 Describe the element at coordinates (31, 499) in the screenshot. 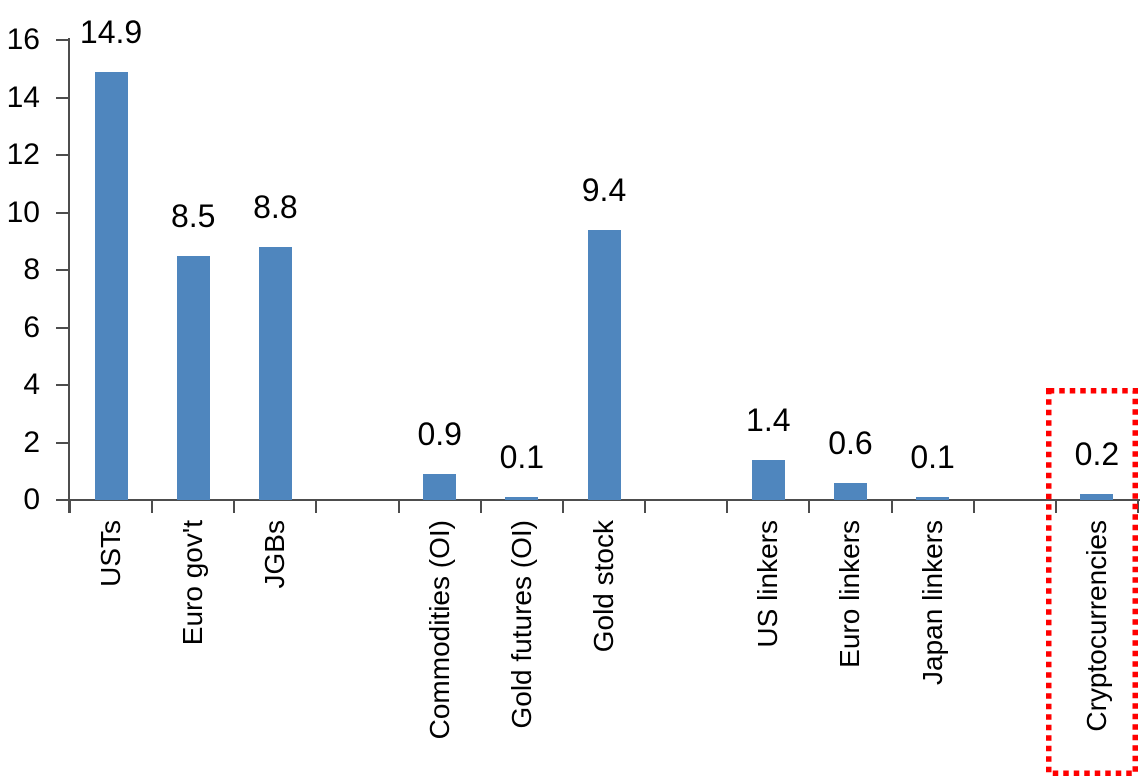

I see `y-axis-tick-label: 0` at that location.